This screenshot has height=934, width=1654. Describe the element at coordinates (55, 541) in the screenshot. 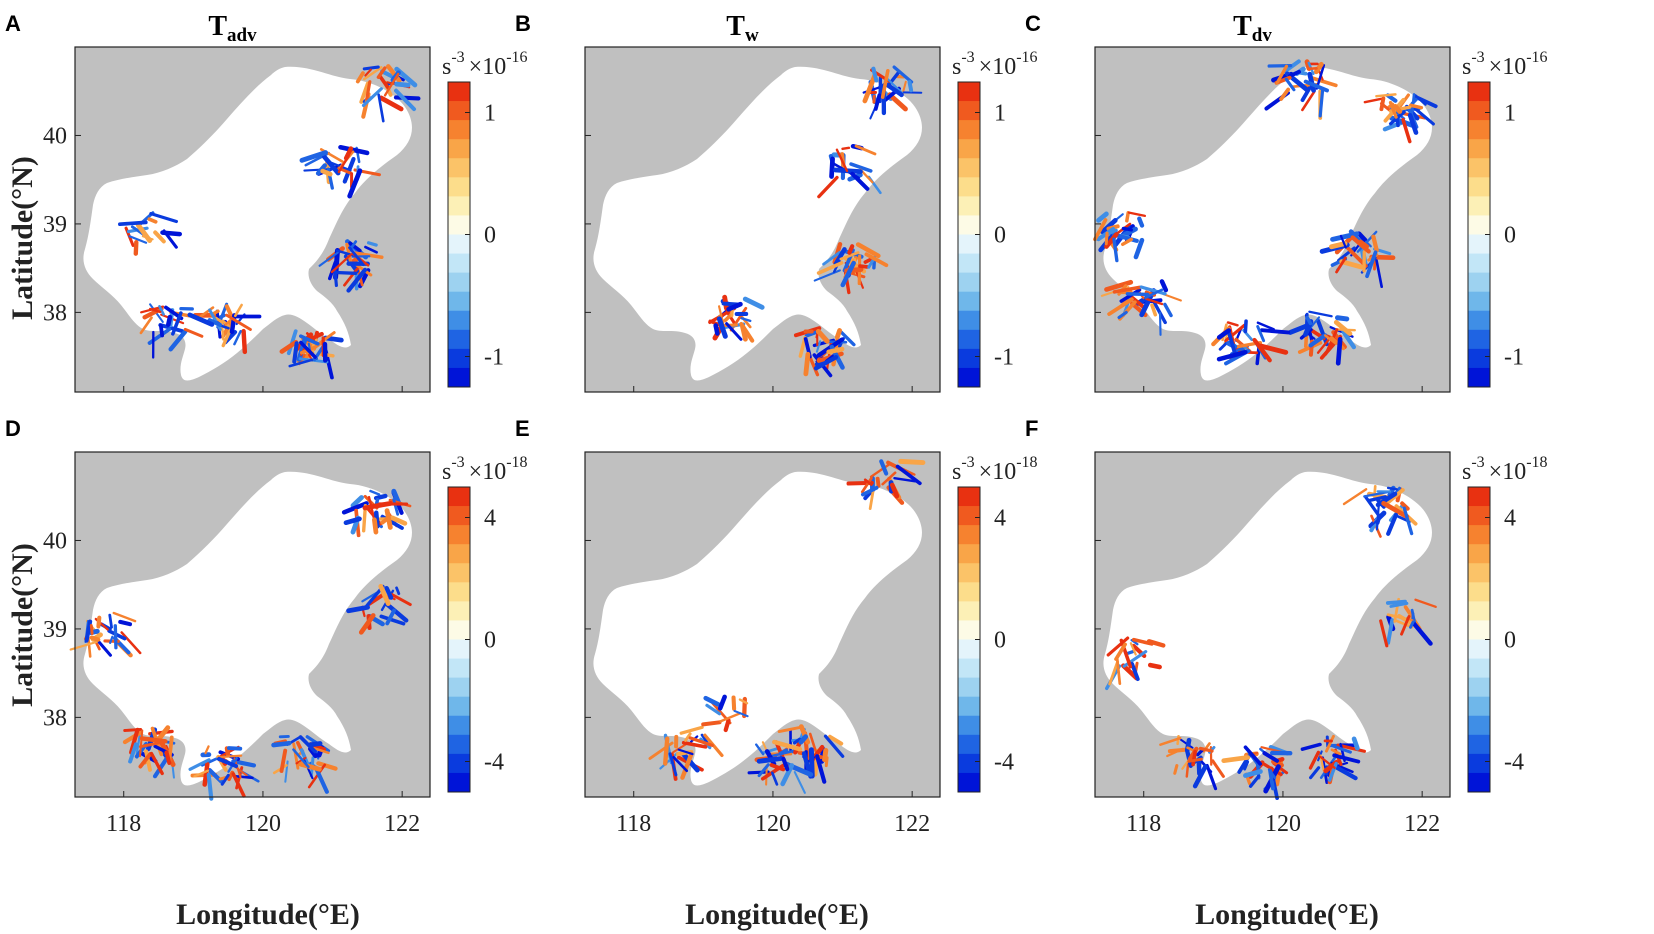

I see `y-tick-label: 40` at that location.